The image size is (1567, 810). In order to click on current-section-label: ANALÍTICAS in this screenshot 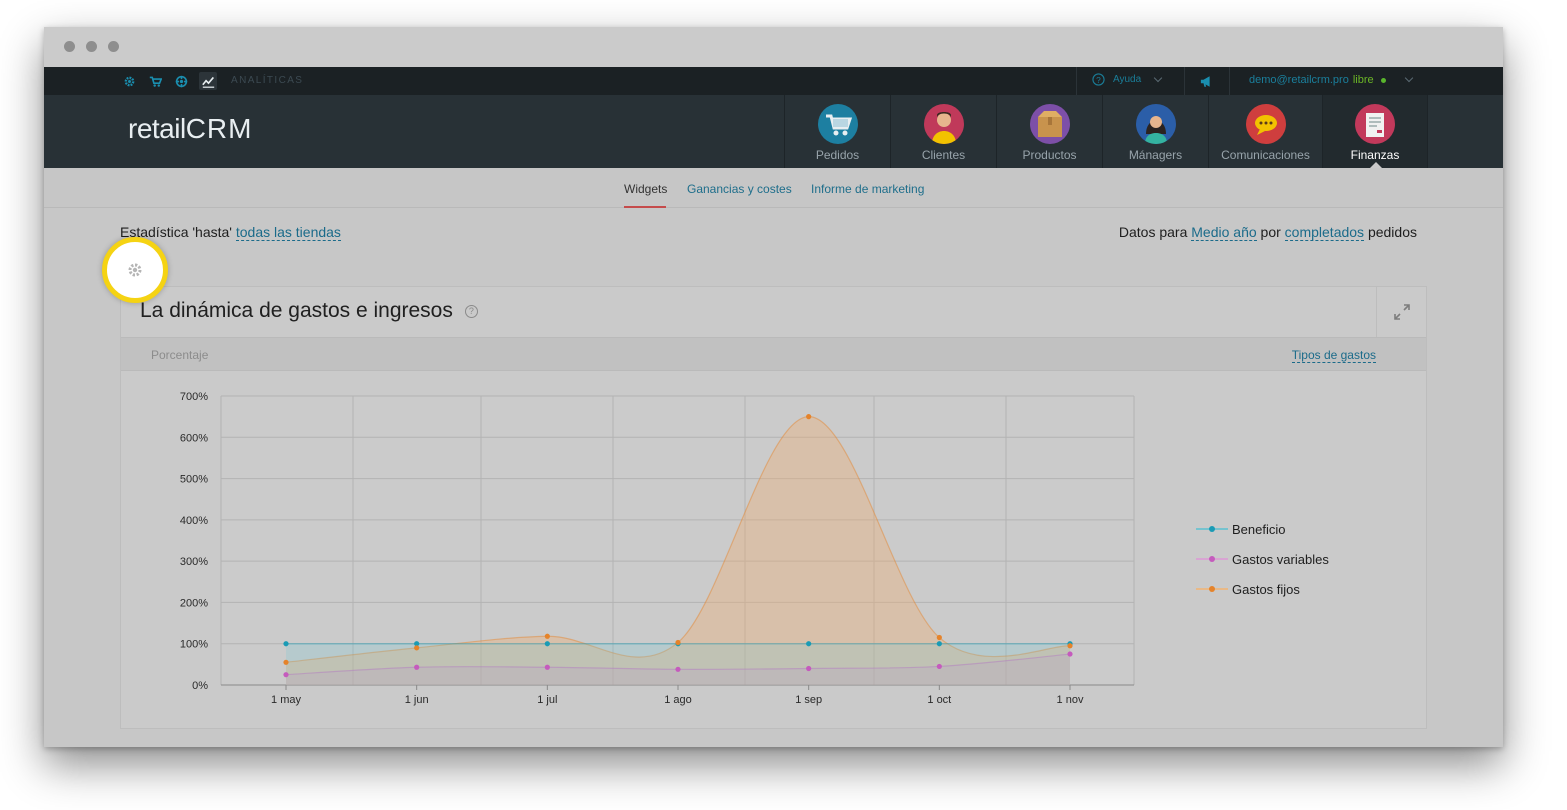, I will do `click(267, 80)`.